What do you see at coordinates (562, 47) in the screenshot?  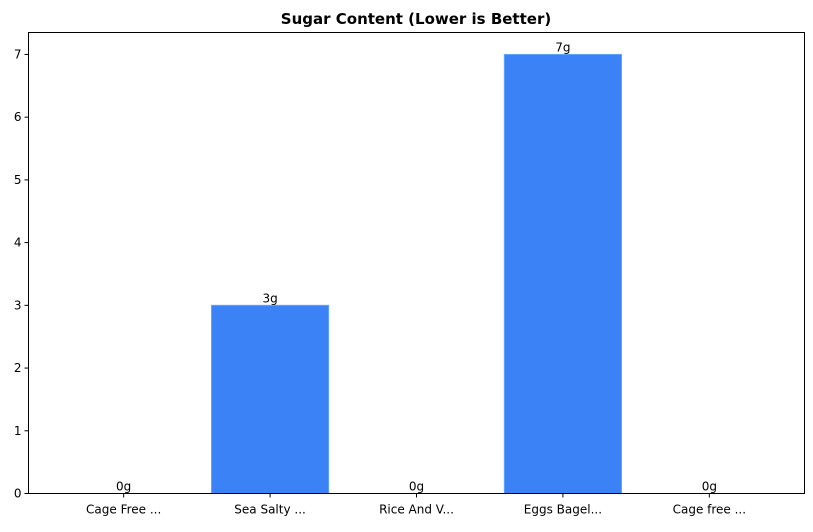 I see `data-label: 7g` at bounding box center [562, 47].